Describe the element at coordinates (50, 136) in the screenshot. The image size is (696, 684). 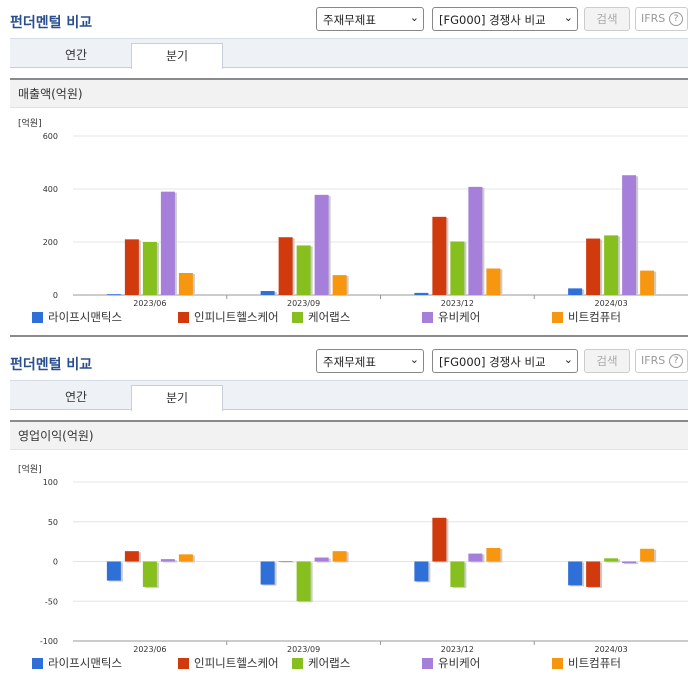
I see `y-tick-label: 600` at that location.